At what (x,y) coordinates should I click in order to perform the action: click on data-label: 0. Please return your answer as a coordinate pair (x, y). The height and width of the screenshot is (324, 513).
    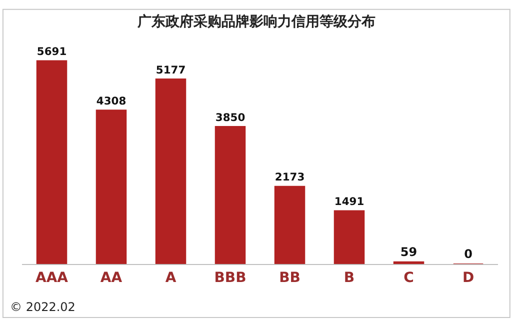
    Looking at the image, I should click on (468, 254).